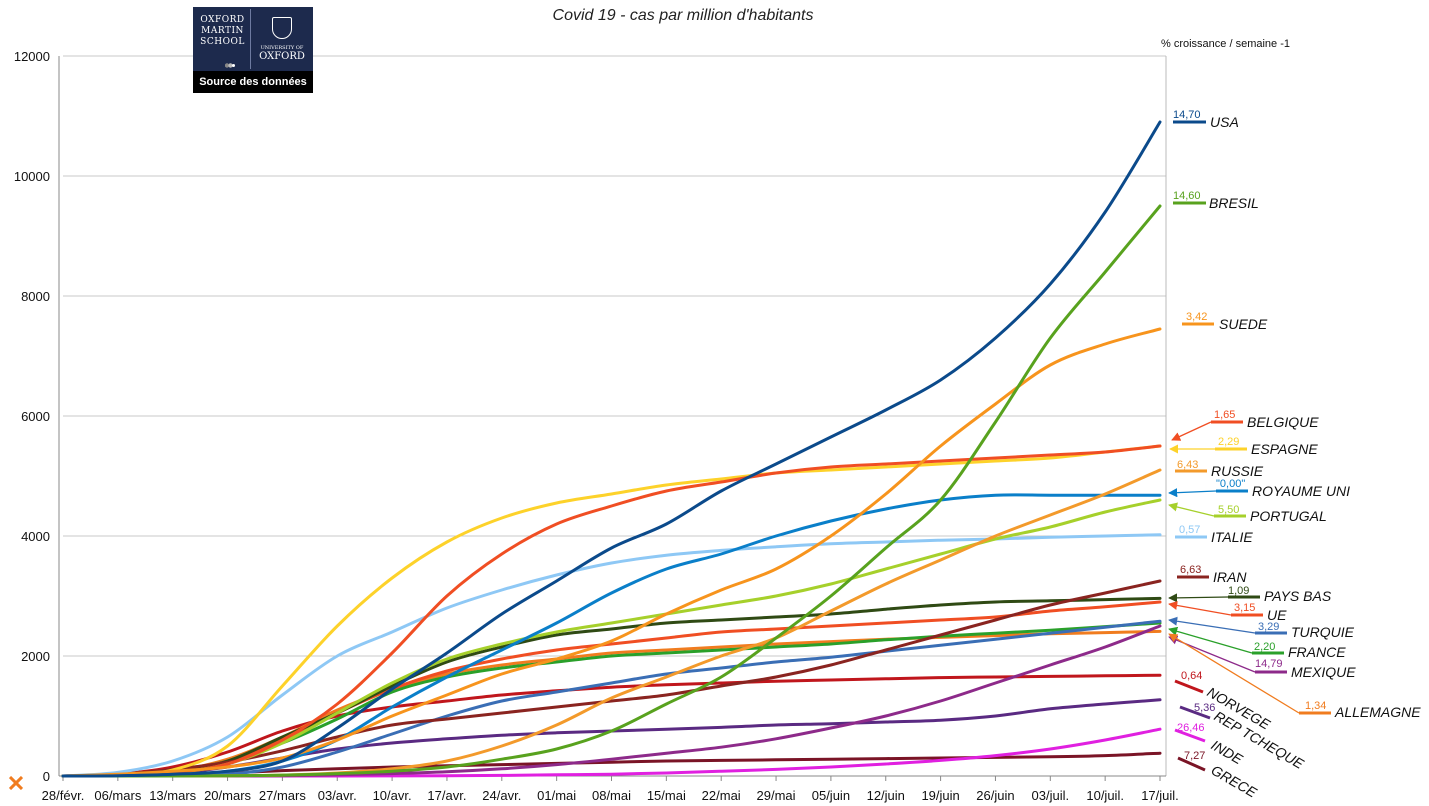 Image resolution: width=1429 pixels, height=806 pixels. I want to click on legend-arrow-royaume-uni, so click(1192, 493).